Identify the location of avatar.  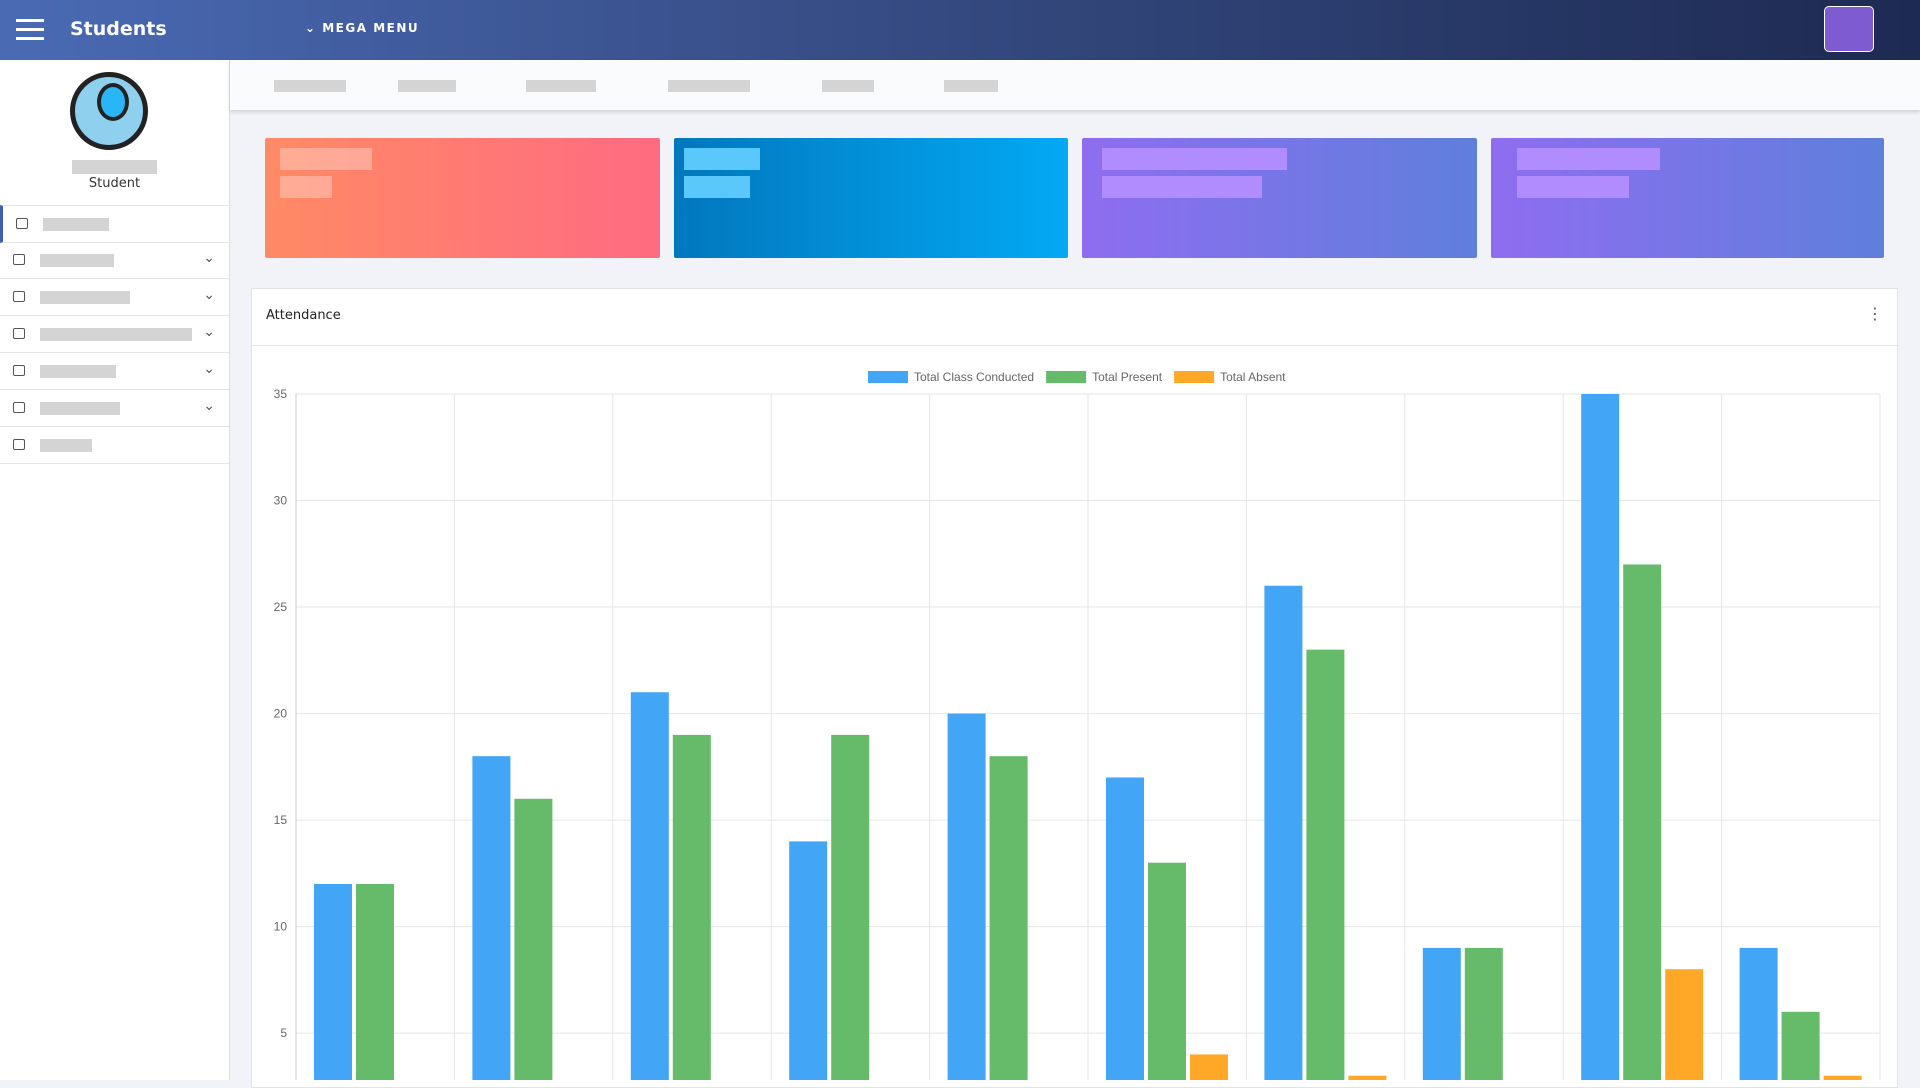
(109, 111).